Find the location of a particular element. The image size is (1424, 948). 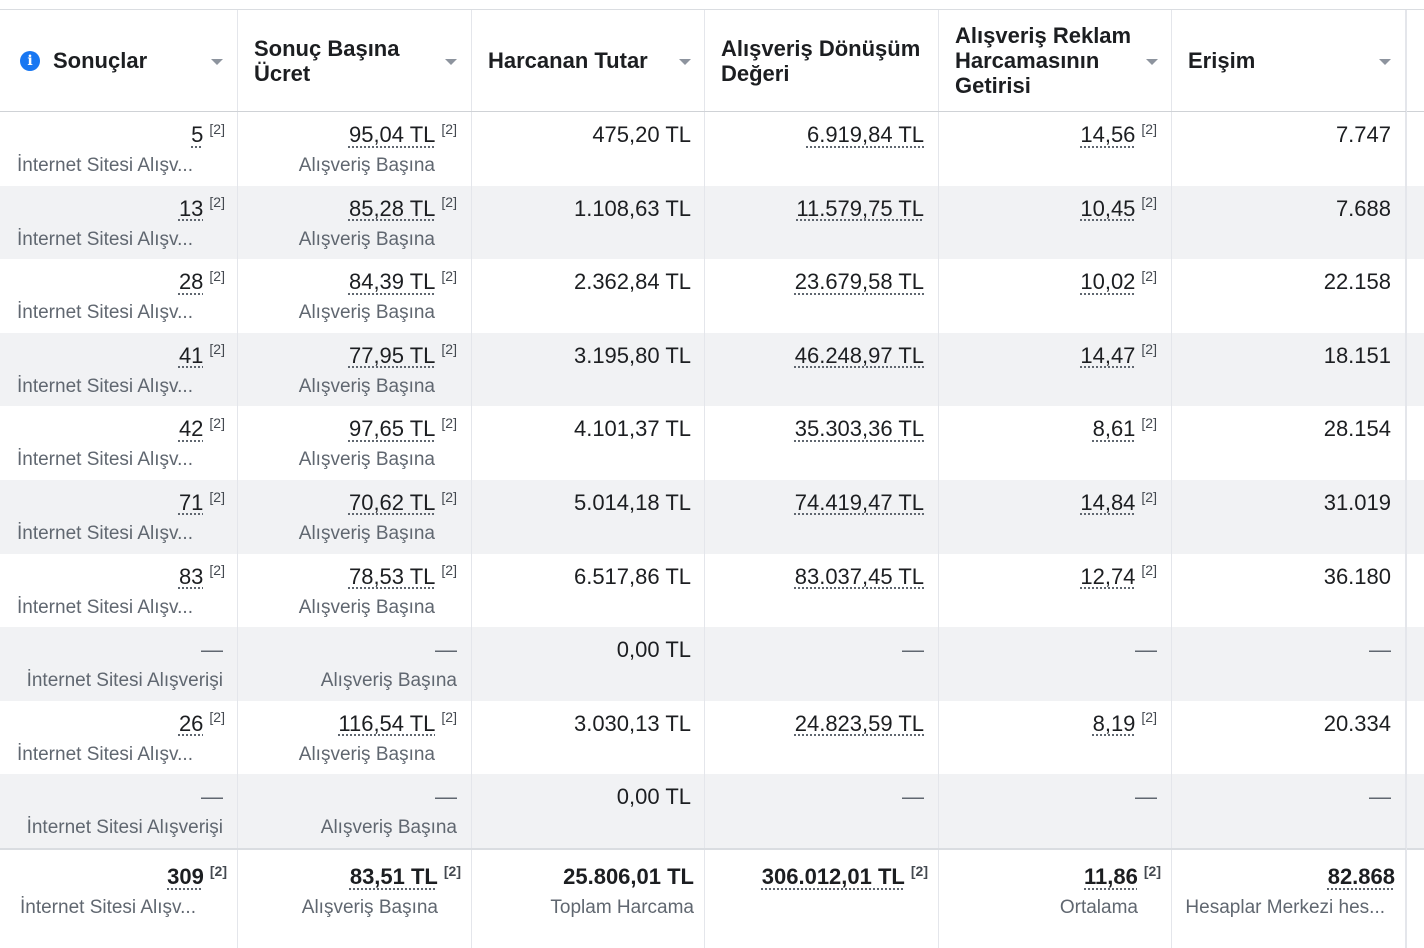

cost-per-result-value: 85,28 TL is located at coordinates (392, 208).